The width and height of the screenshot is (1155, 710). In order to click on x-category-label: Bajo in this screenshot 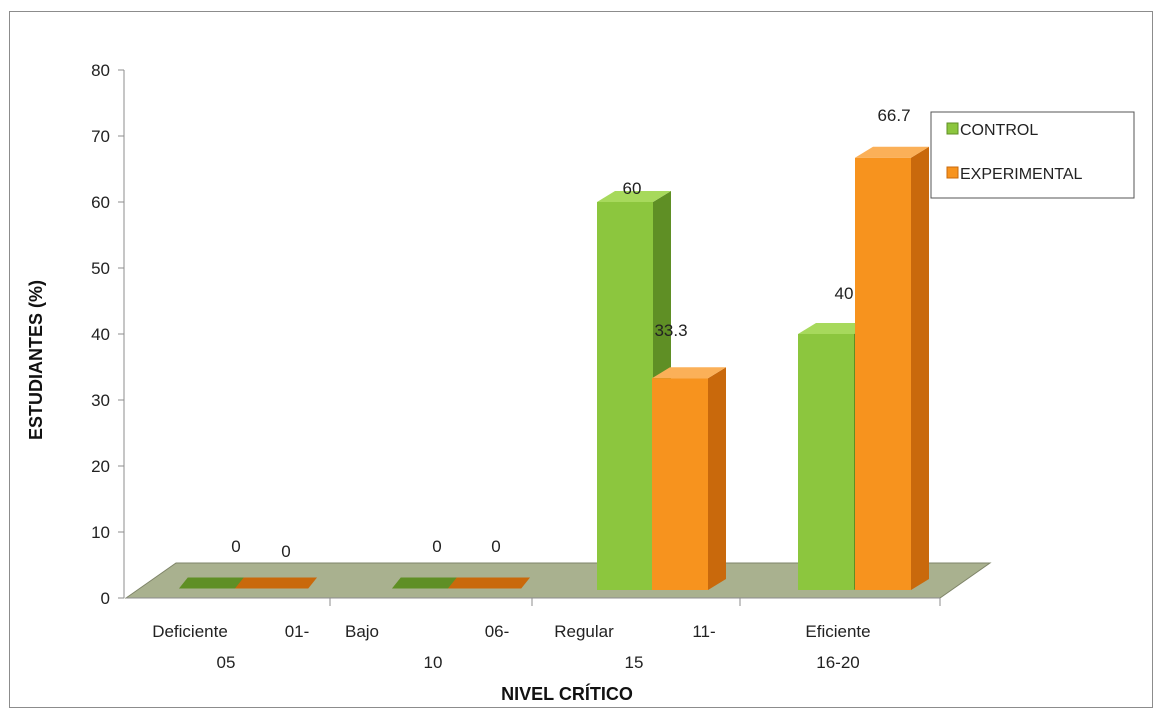, I will do `click(362, 631)`.